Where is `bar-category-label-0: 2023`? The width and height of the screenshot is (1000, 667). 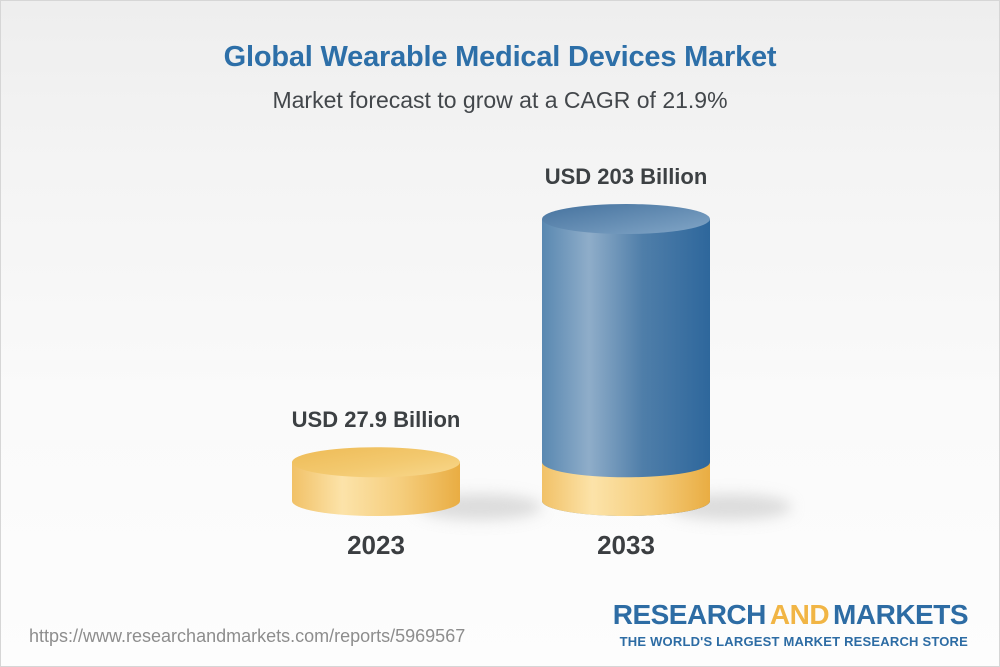
bar-category-label-0: 2023 is located at coordinates (376, 545).